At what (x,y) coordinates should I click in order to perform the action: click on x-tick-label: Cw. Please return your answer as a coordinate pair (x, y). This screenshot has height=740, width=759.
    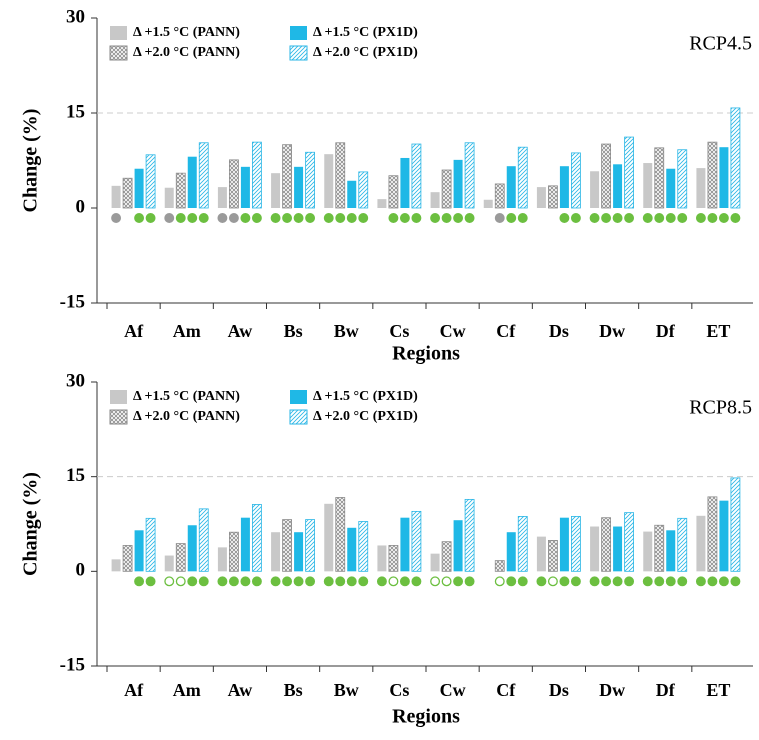
    Looking at the image, I should click on (453, 690).